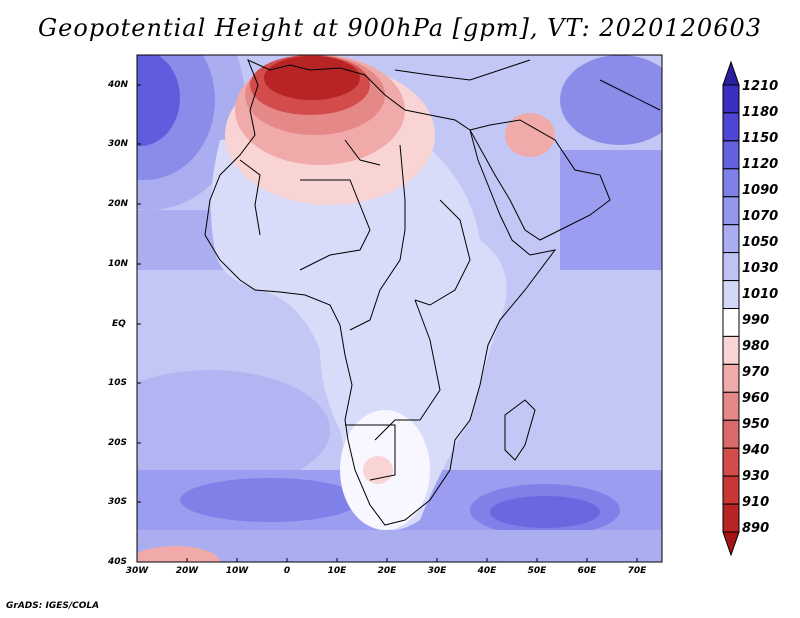 The width and height of the screenshot is (800, 618). Describe the element at coordinates (756, 372) in the screenshot. I see `colorbar-label-970: 970` at that location.